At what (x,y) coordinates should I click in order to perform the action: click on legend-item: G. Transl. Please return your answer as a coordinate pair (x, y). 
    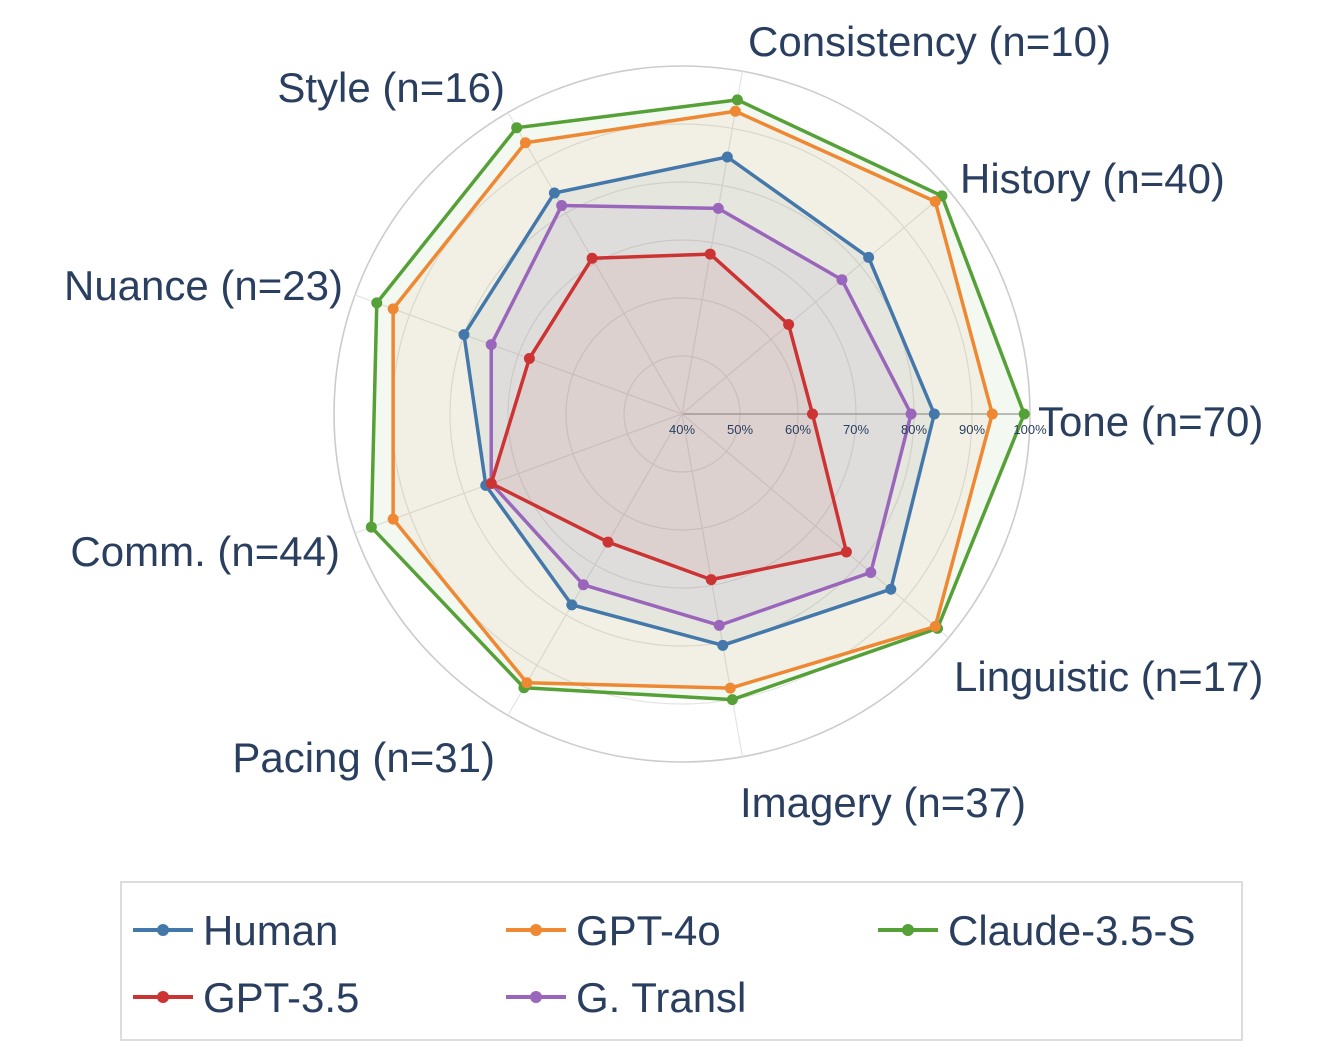
    Looking at the image, I should click on (626, 997).